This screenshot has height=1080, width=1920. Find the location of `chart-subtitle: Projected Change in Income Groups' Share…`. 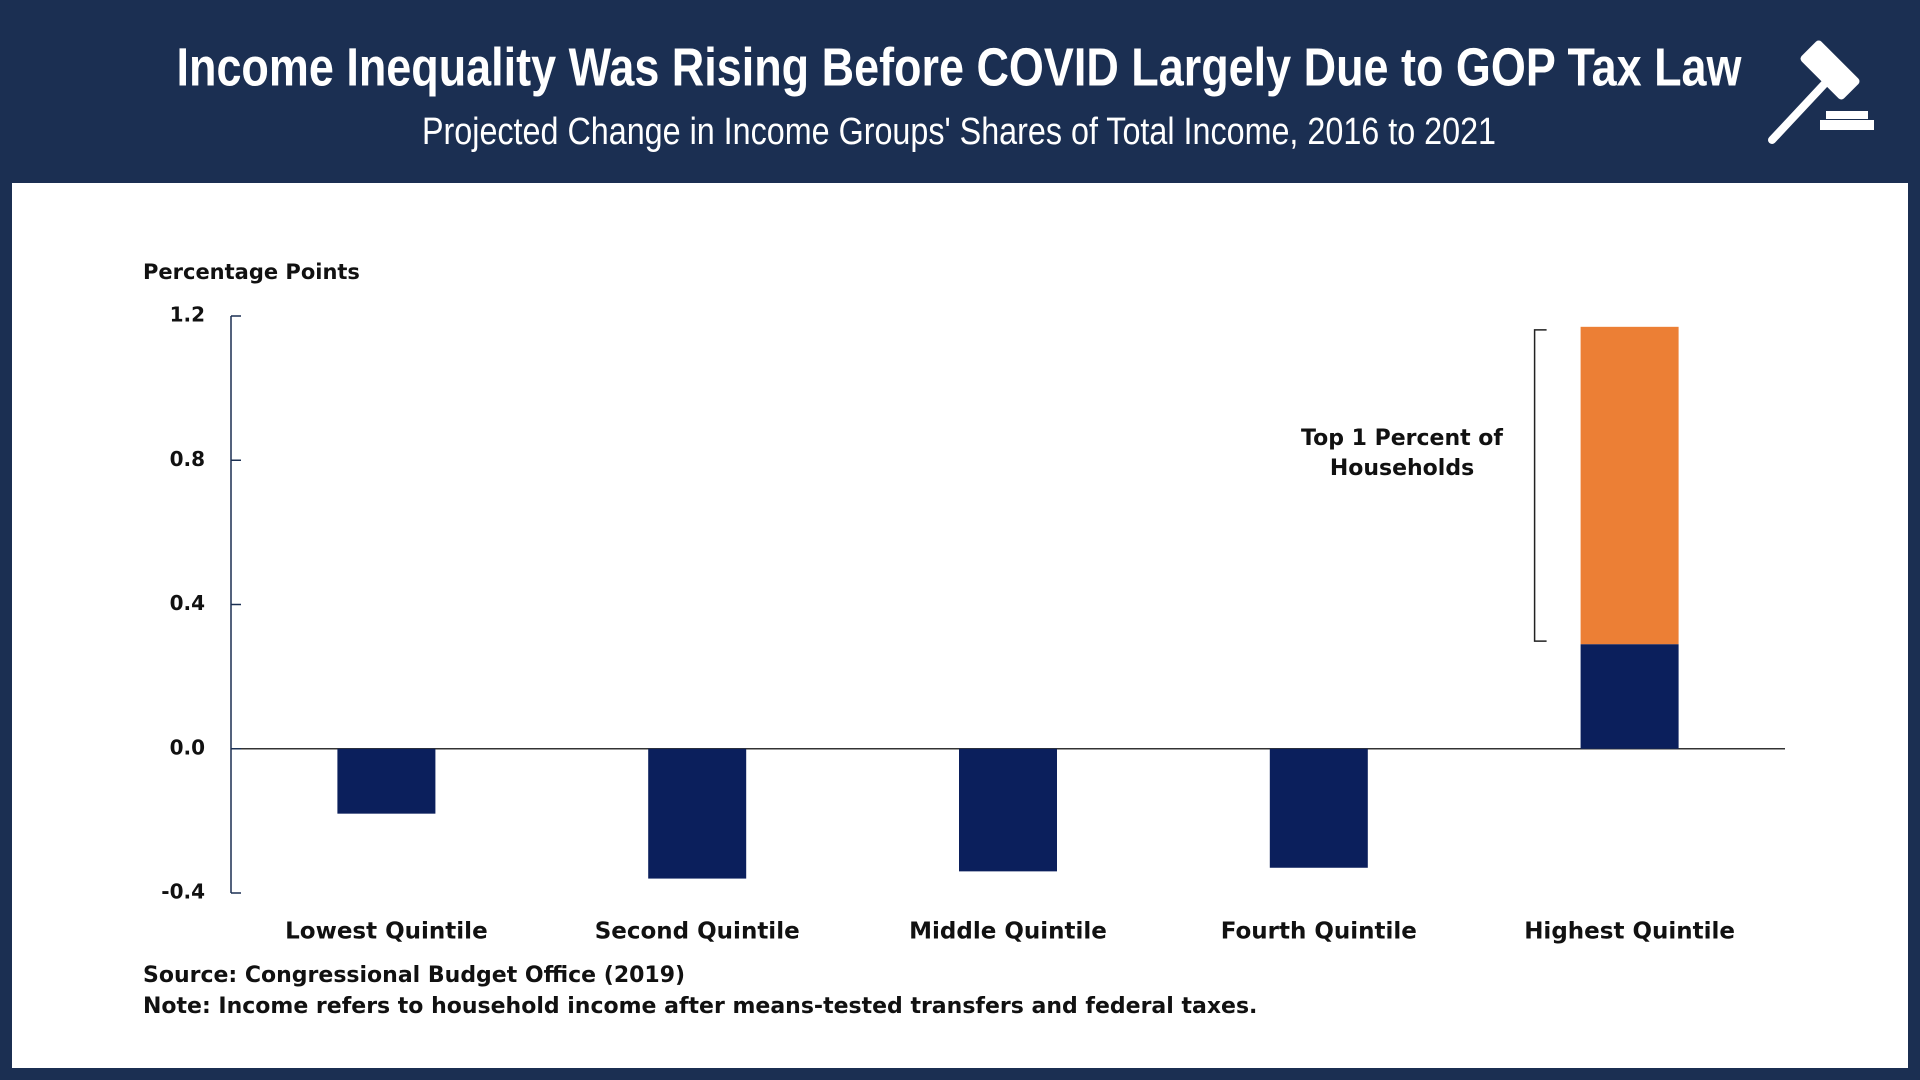

chart-subtitle: Projected Change in Income Groups' Share… is located at coordinates (959, 132).